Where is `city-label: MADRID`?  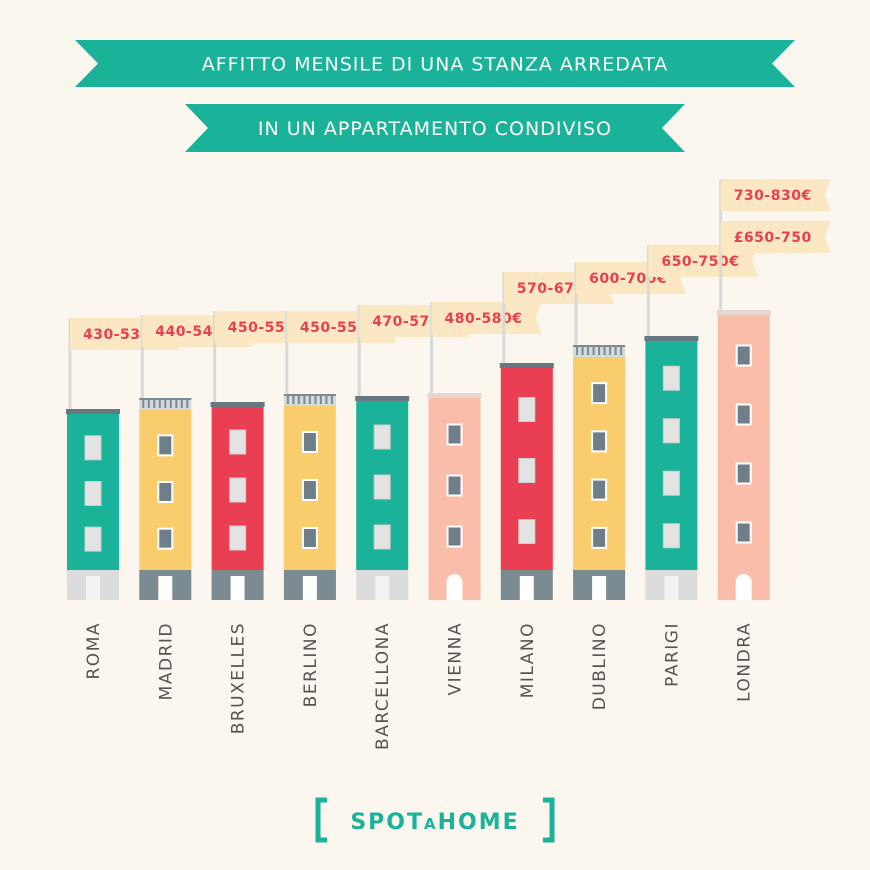 city-label: MADRID is located at coordinates (166, 661).